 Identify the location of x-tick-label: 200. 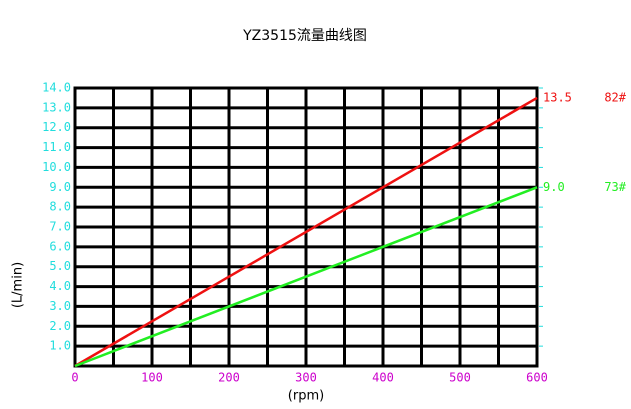
(229, 378).